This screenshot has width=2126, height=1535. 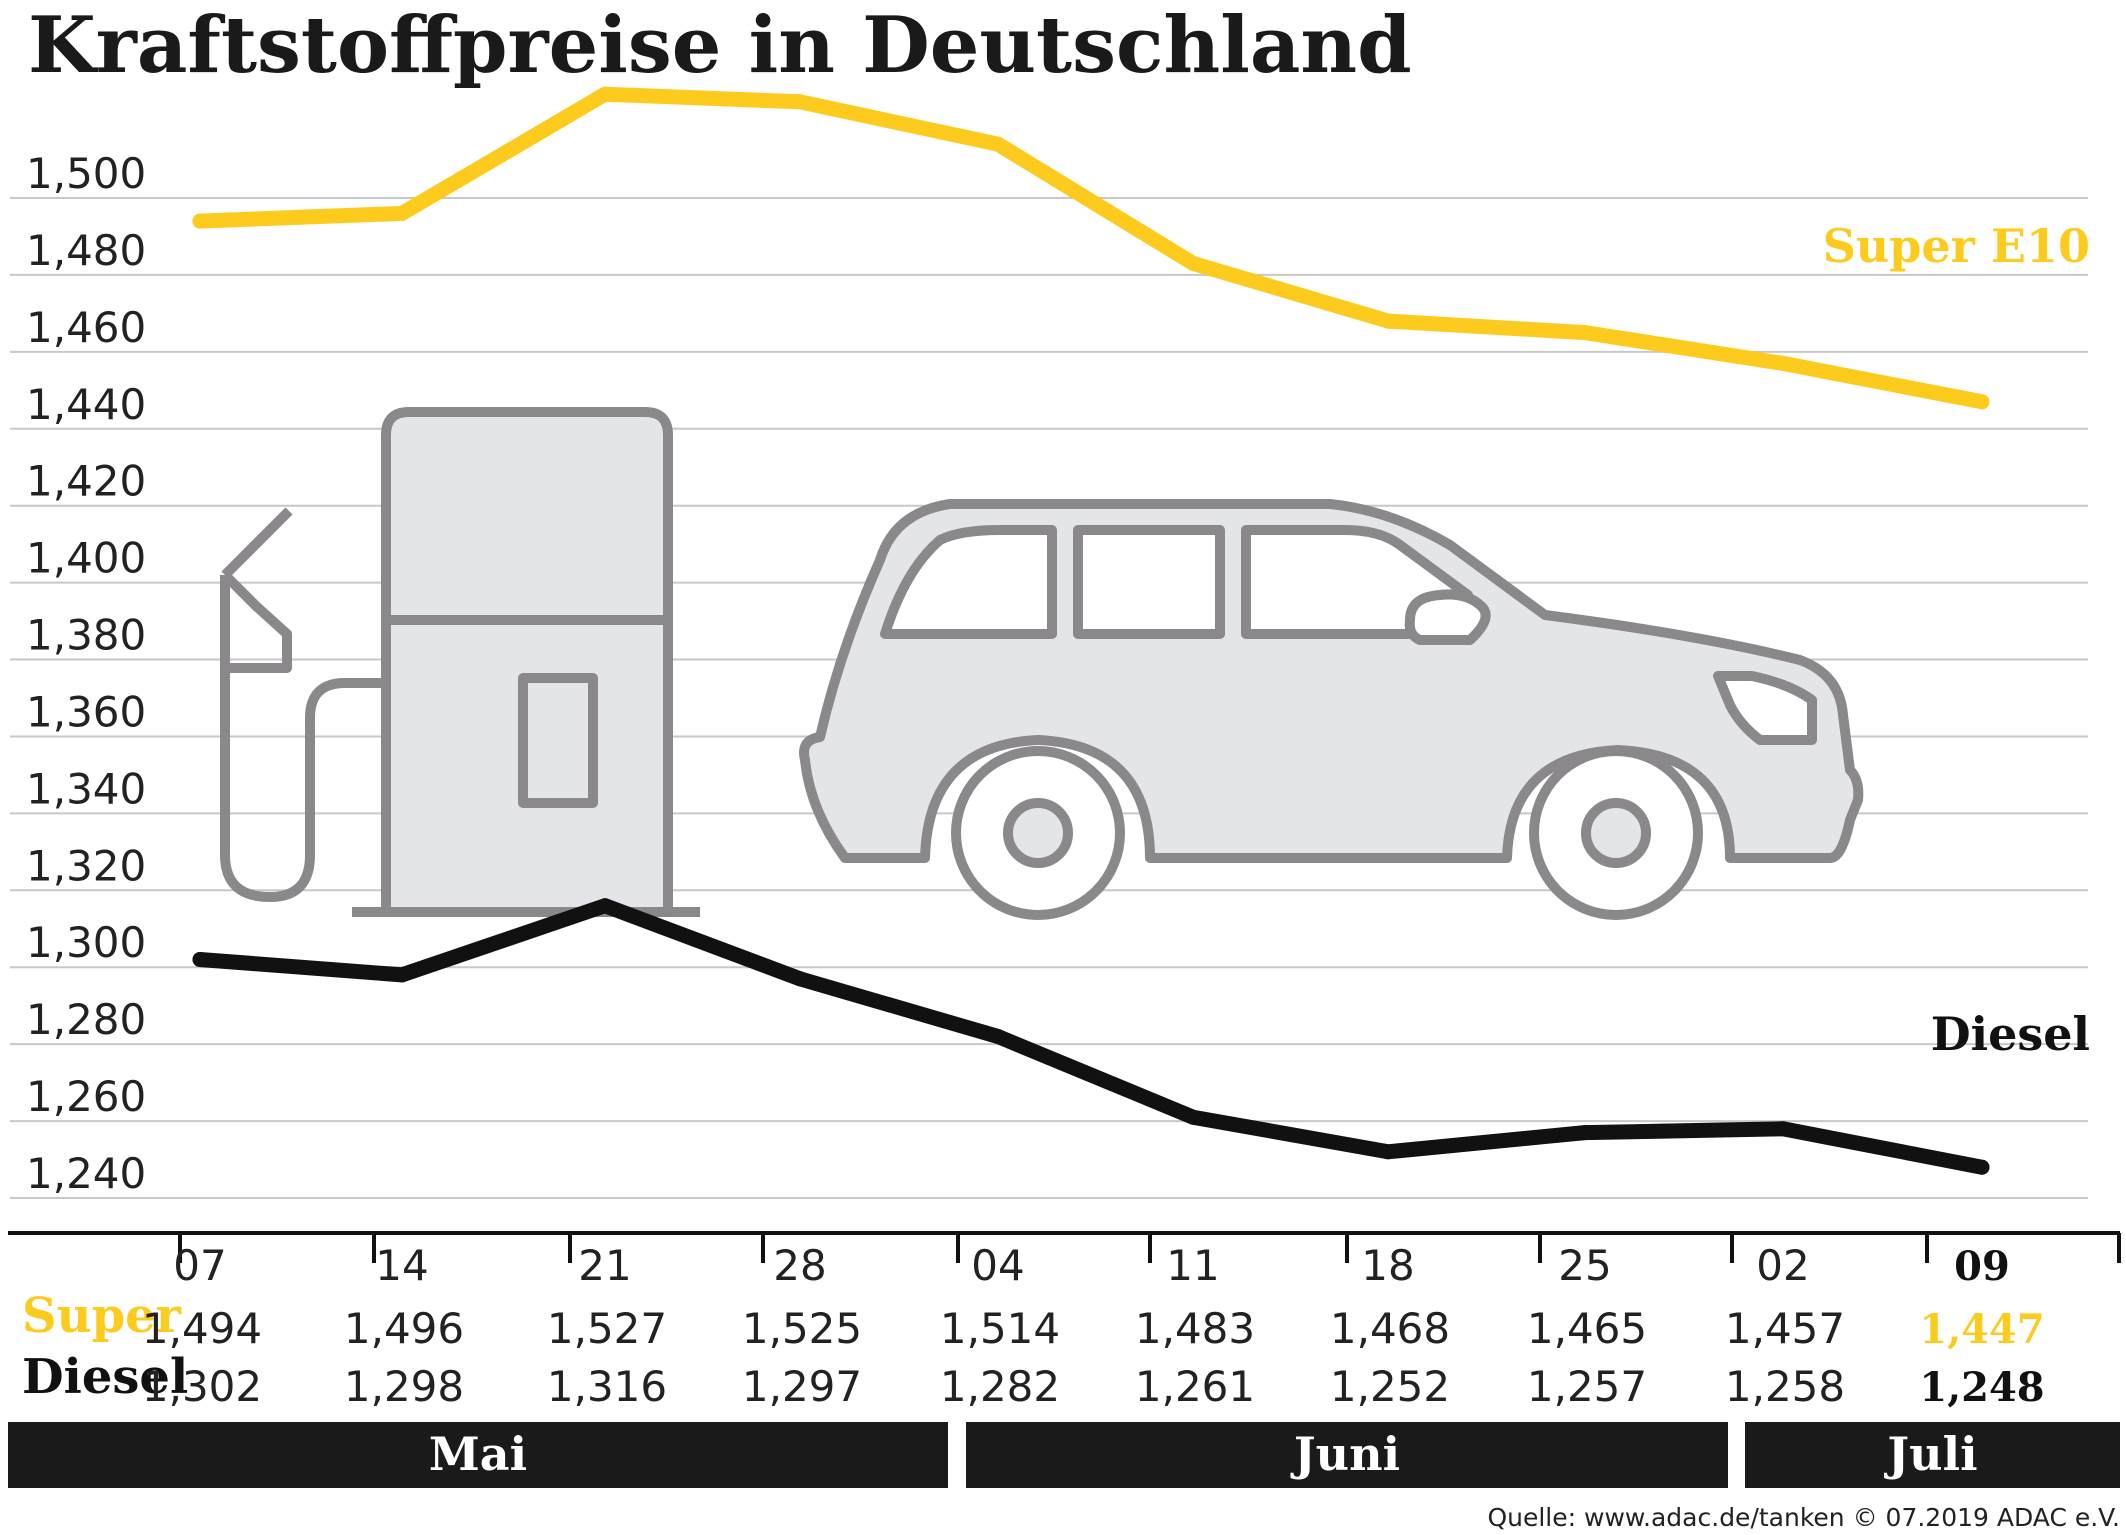 What do you see at coordinates (1587, 1328) in the screenshot?
I see `data-label: 1,465` at bounding box center [1587, 1328].